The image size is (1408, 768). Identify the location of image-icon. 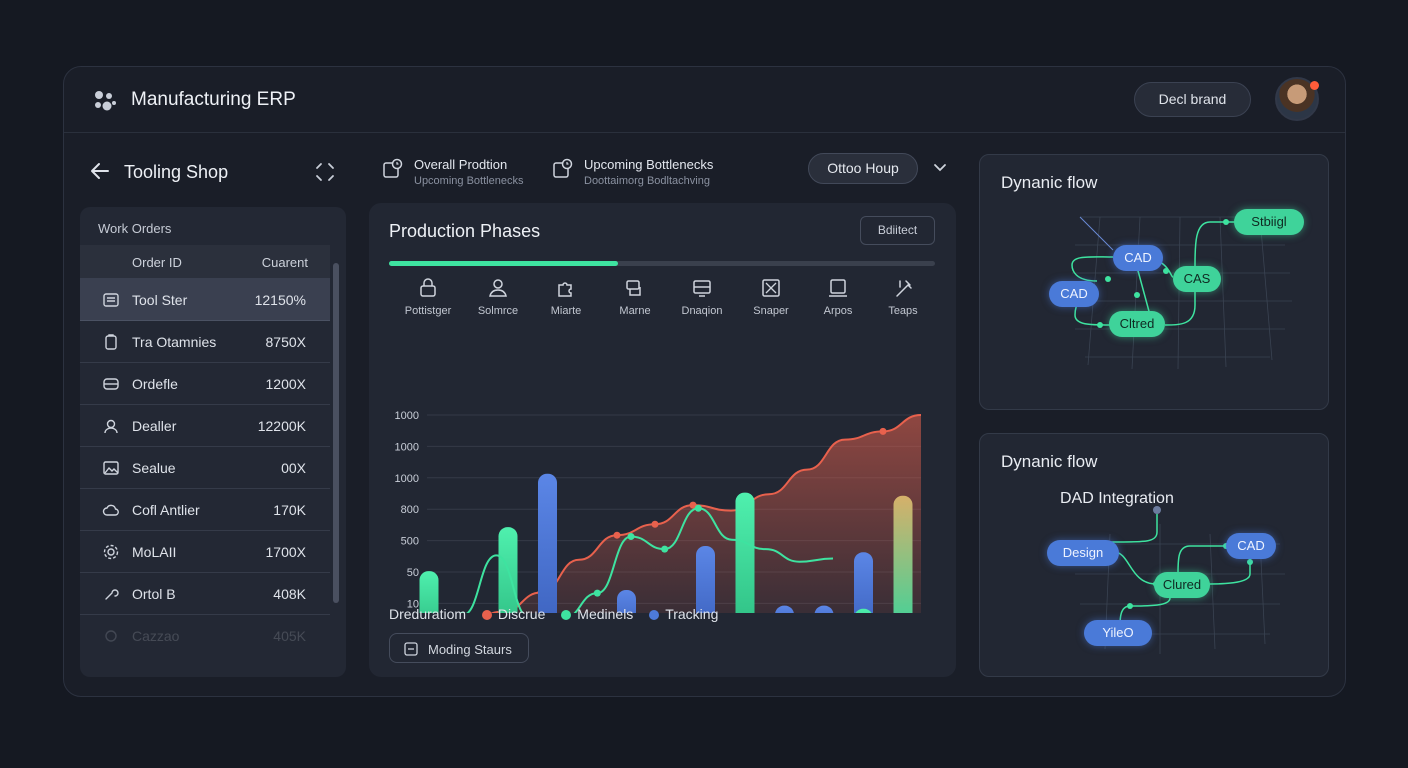
(111, 468).